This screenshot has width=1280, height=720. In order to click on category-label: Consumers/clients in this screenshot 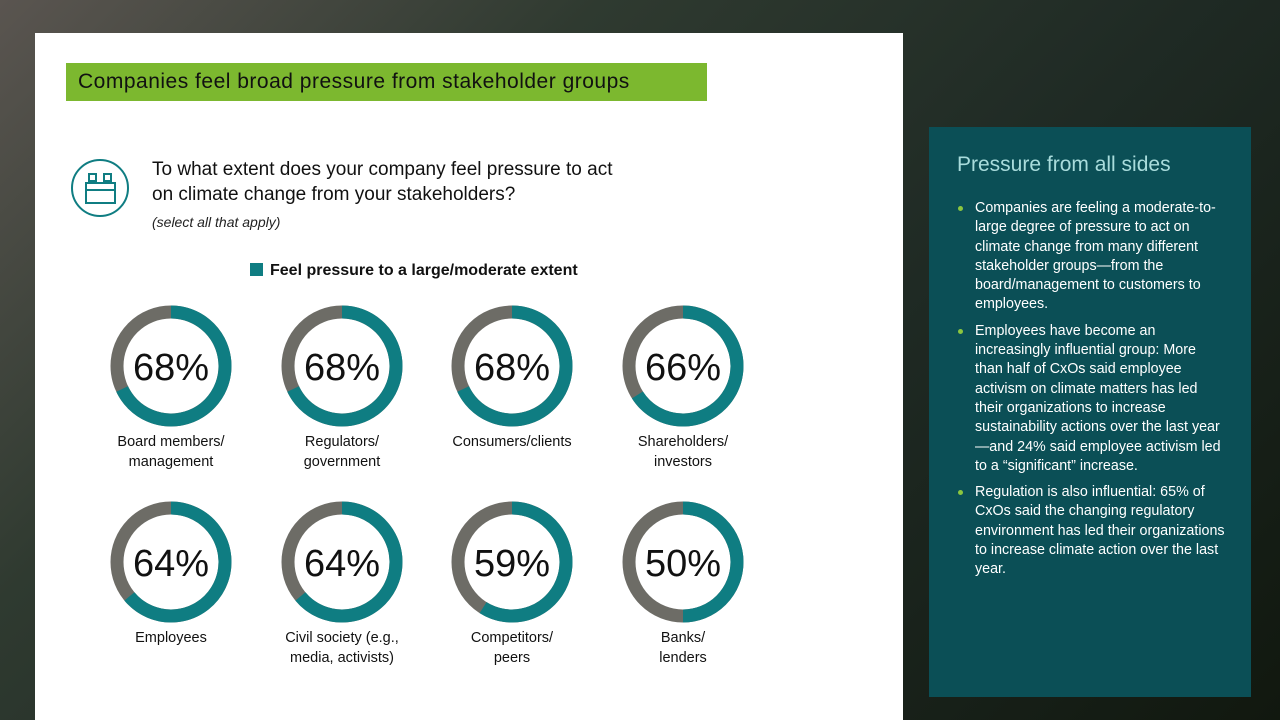, I will do `click(512, 442)`.